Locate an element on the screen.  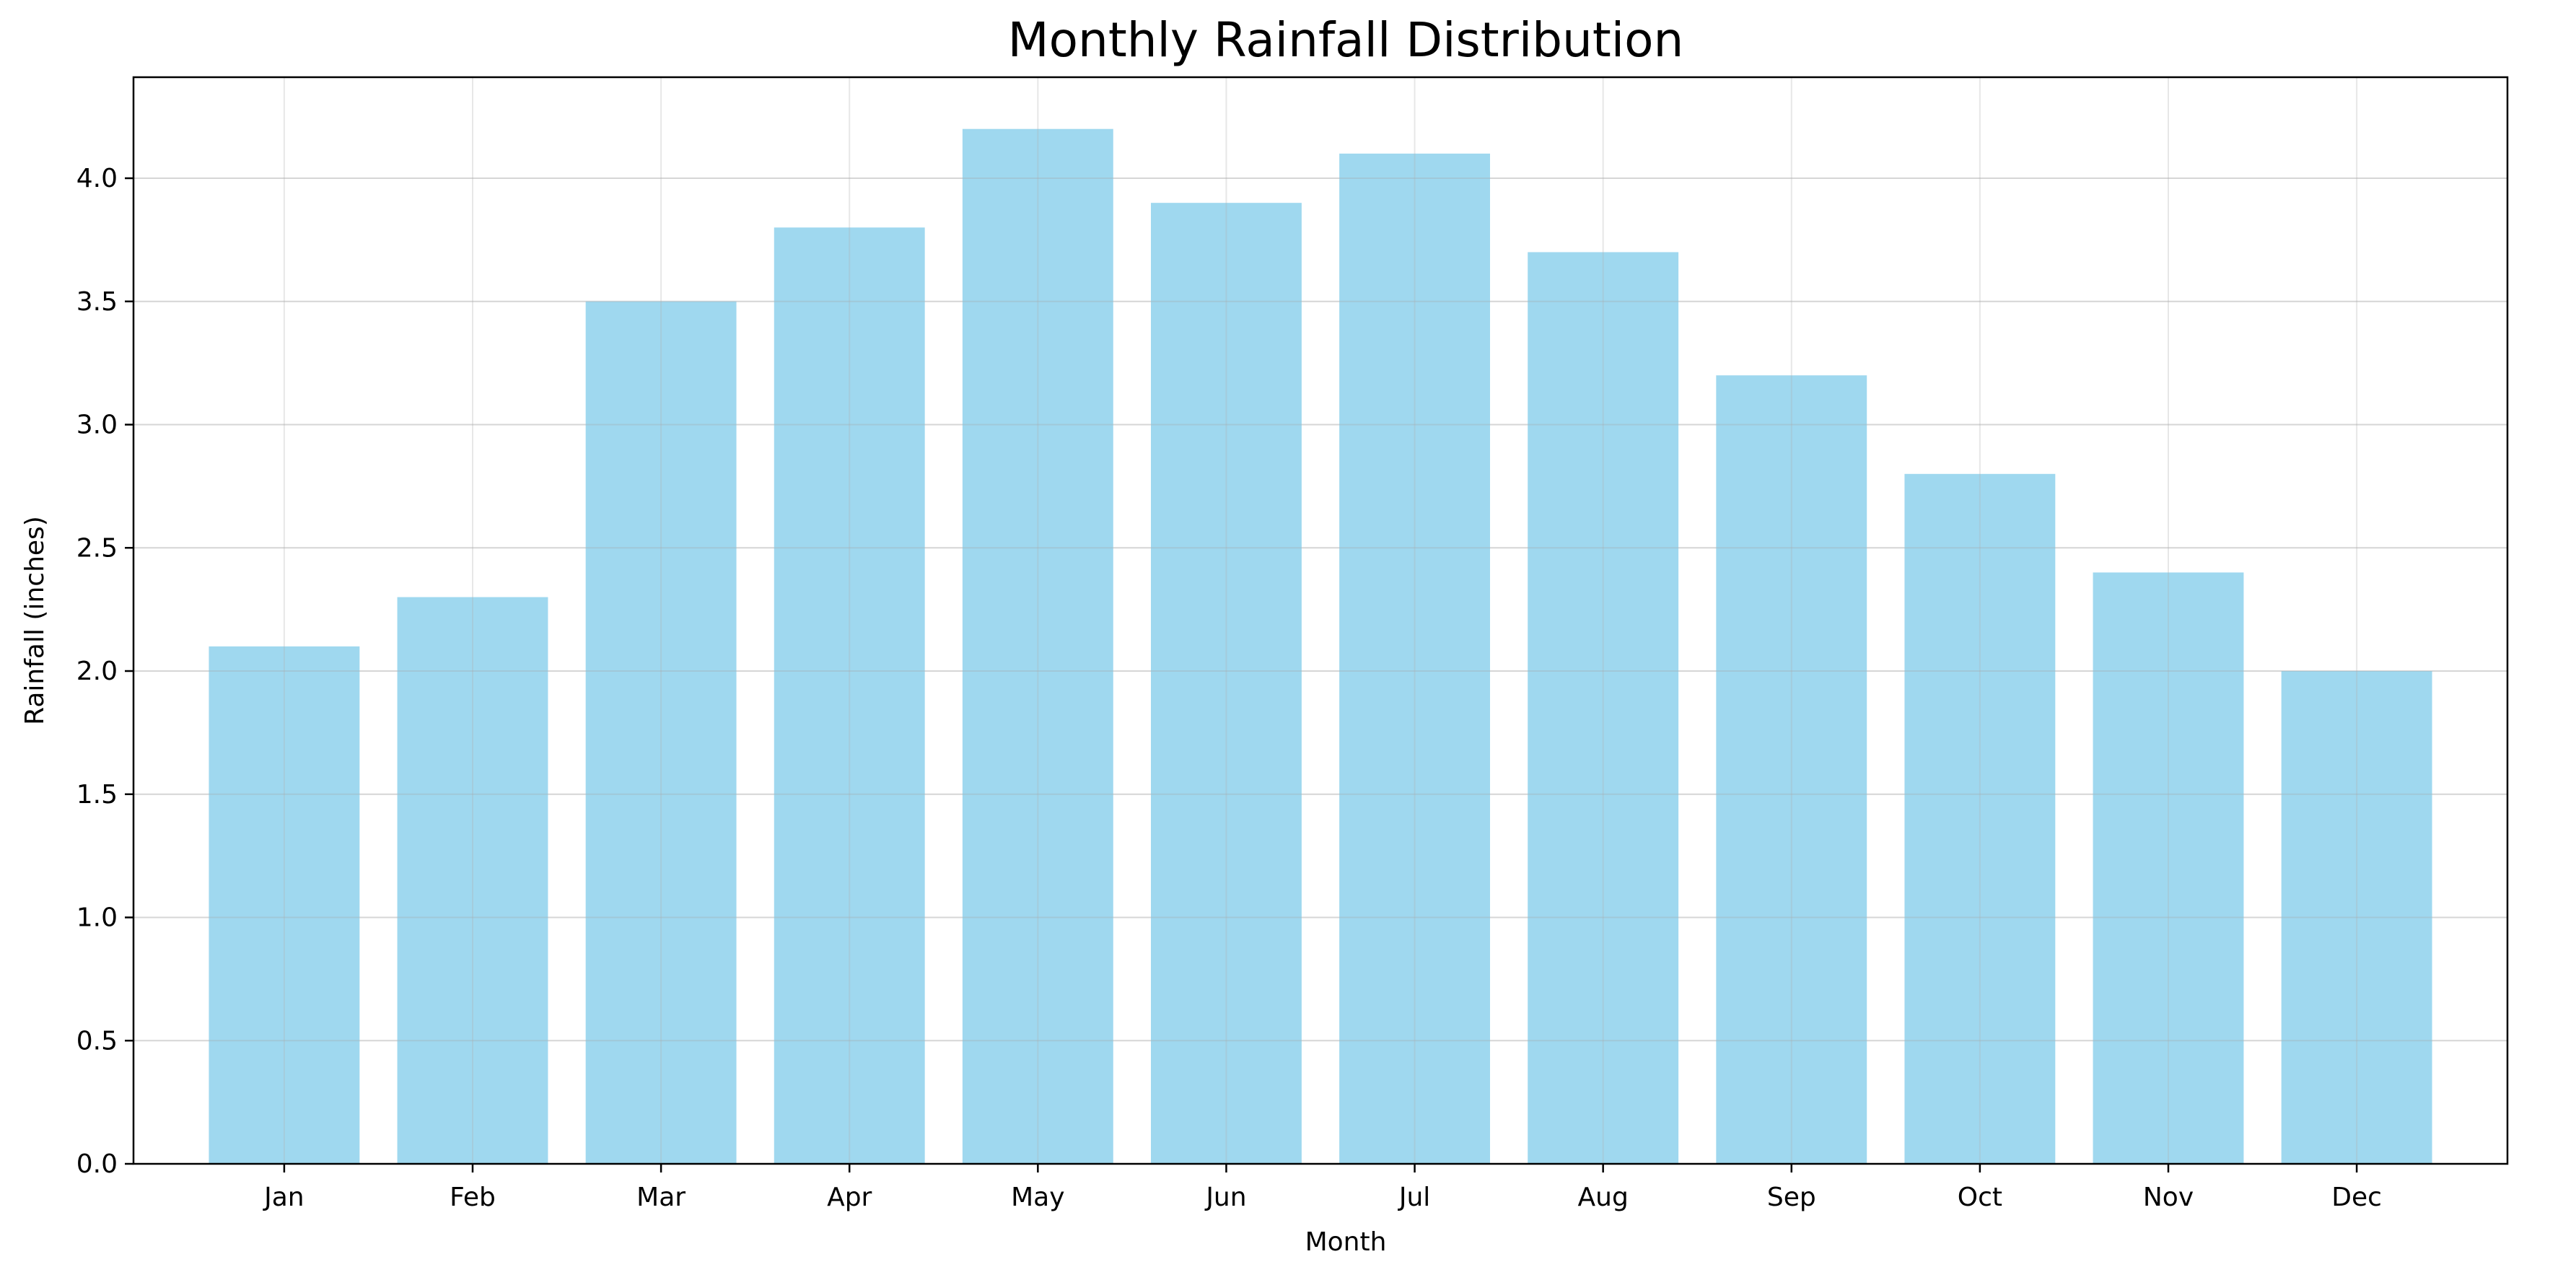
x-tick-label: Nov is located at coordinates (2168, 1197).